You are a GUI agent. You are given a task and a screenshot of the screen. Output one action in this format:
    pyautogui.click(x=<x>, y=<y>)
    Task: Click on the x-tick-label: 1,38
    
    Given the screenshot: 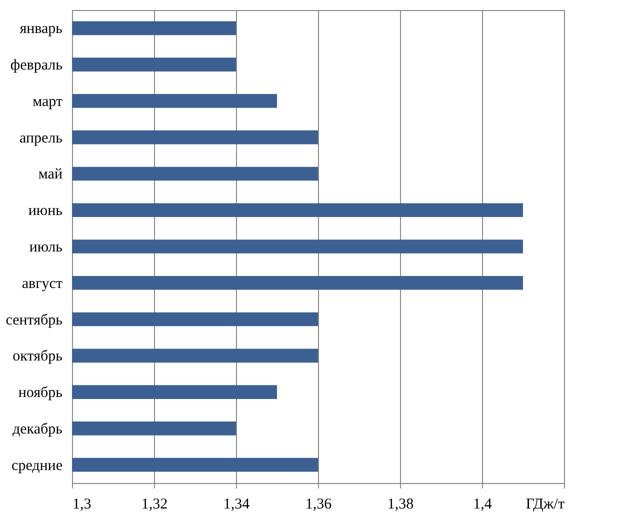 What is the action you would take?
    pyautogui.click(x=400, y=504)
    